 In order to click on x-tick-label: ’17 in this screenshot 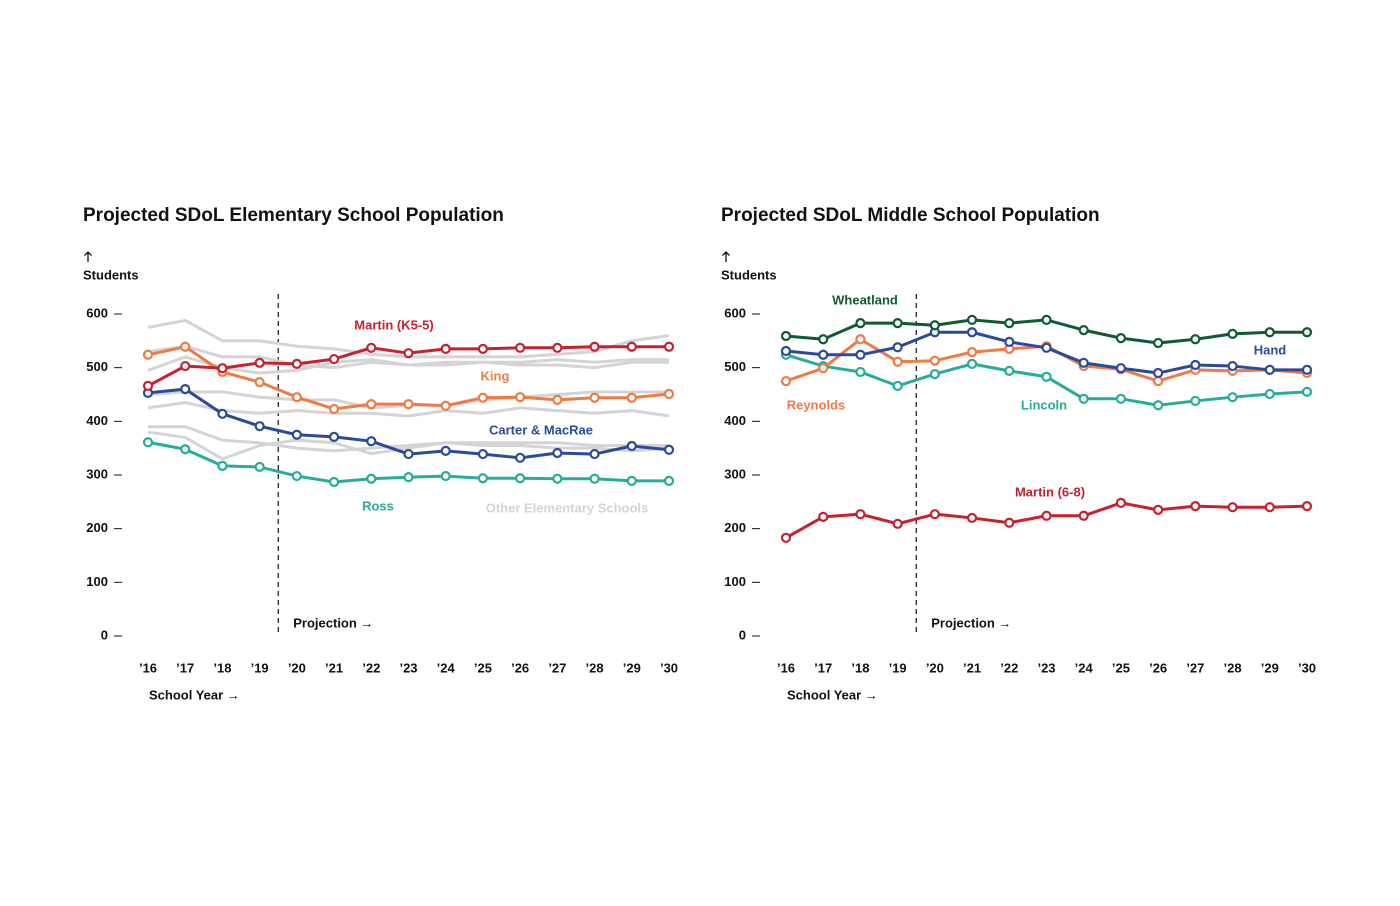, I will do `click(185, 667)`.